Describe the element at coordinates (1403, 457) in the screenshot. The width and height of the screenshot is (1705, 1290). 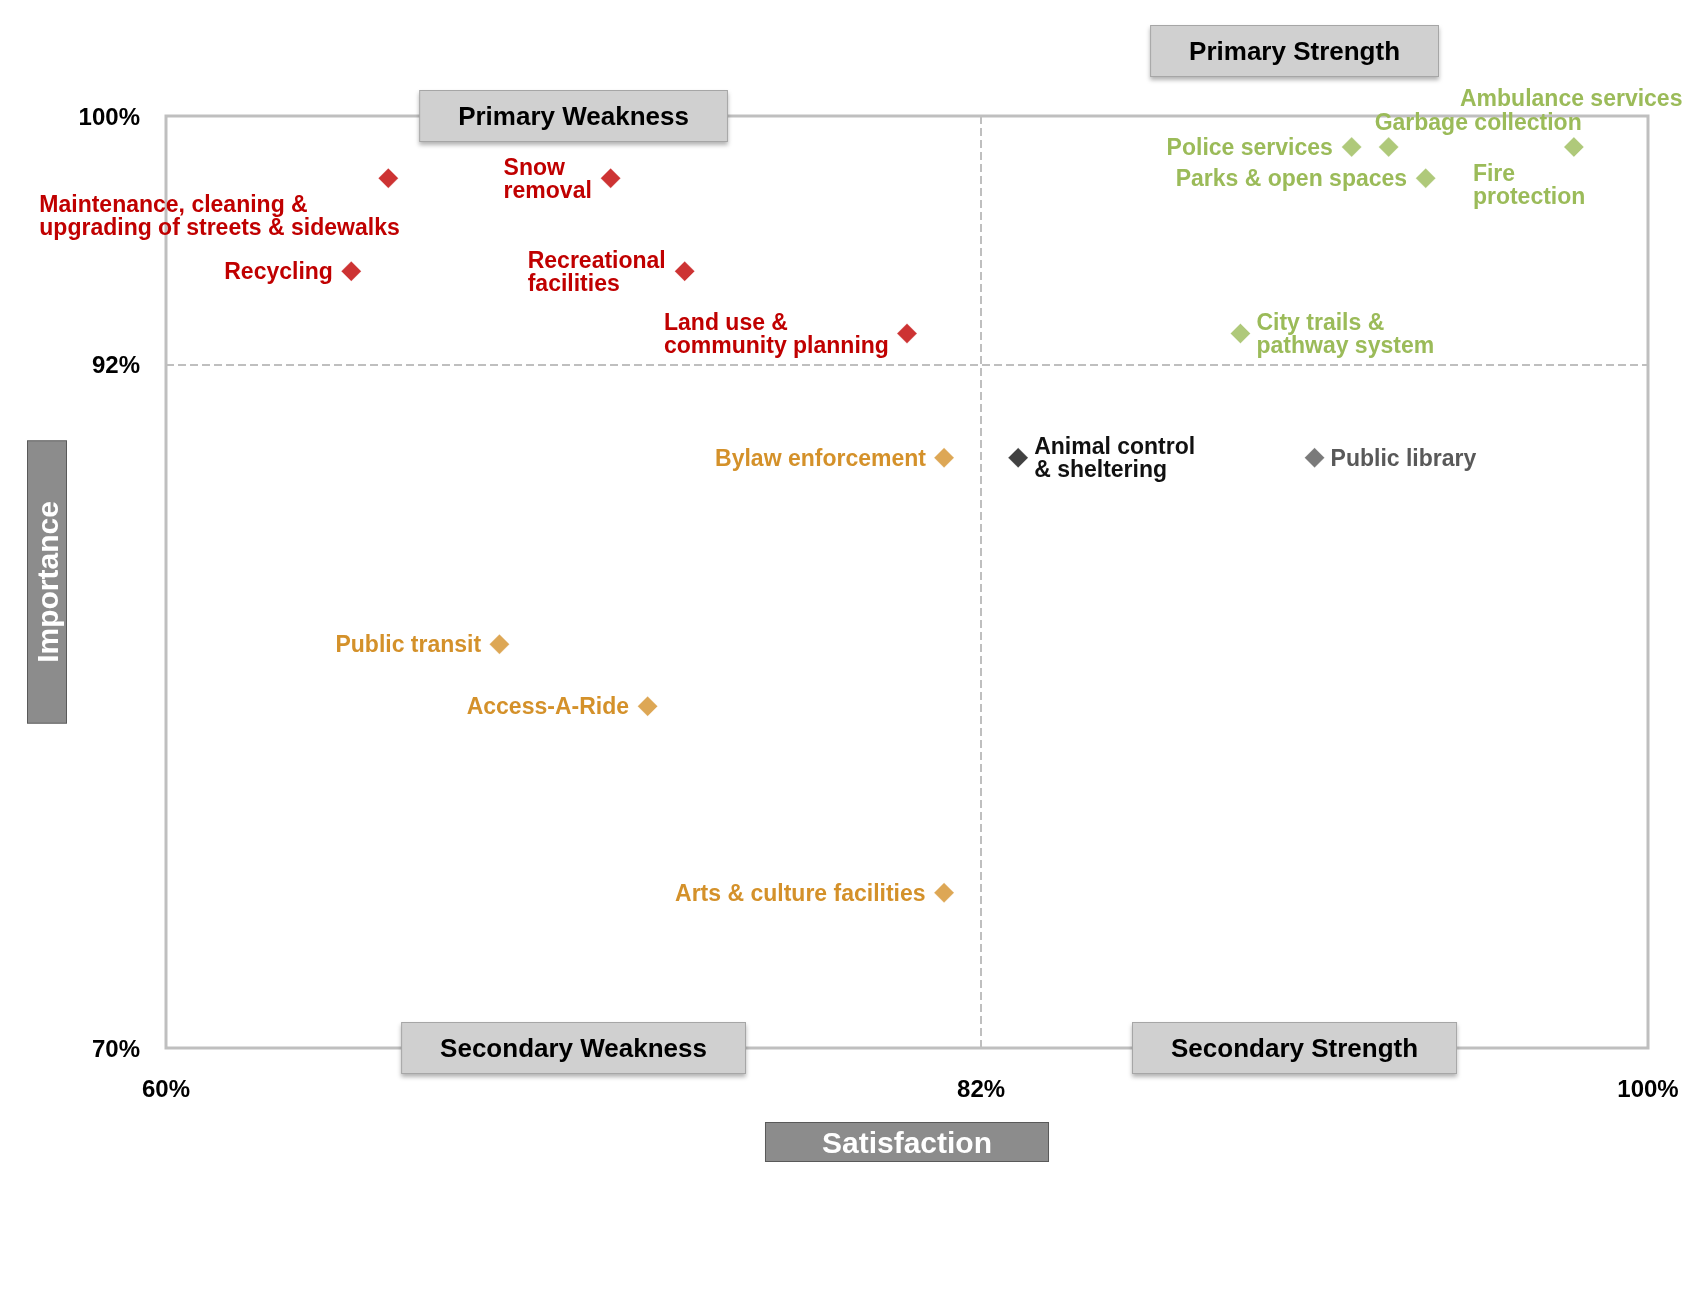
I see `annotation: Public library` at that location.